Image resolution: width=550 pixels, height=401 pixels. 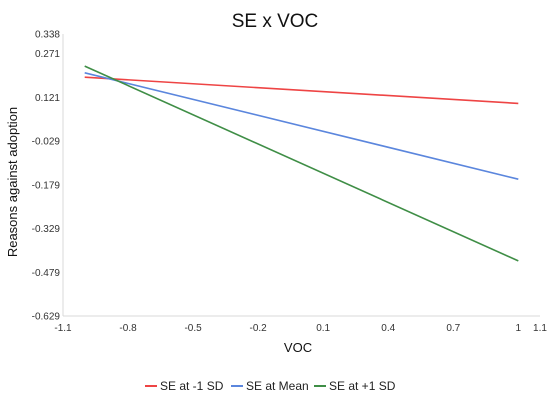 I want to click on chart-title: SE x VOC, so click(x=275, y=21).